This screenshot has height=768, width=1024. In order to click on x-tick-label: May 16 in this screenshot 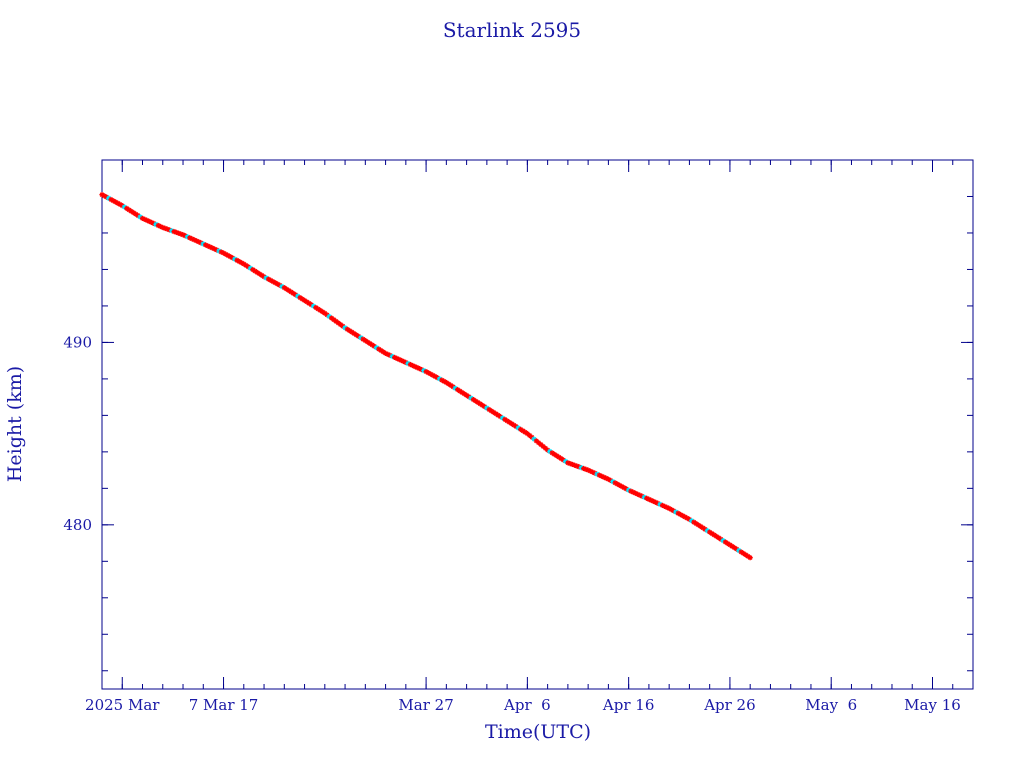, I will do `click(932, 705)`.